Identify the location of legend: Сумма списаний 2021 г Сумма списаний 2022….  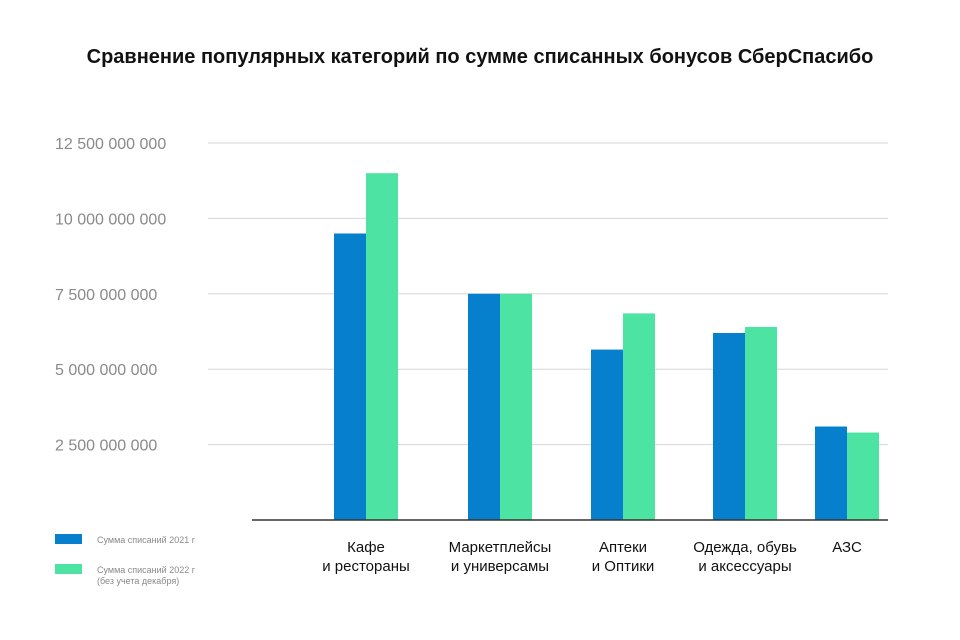
(125, 560).